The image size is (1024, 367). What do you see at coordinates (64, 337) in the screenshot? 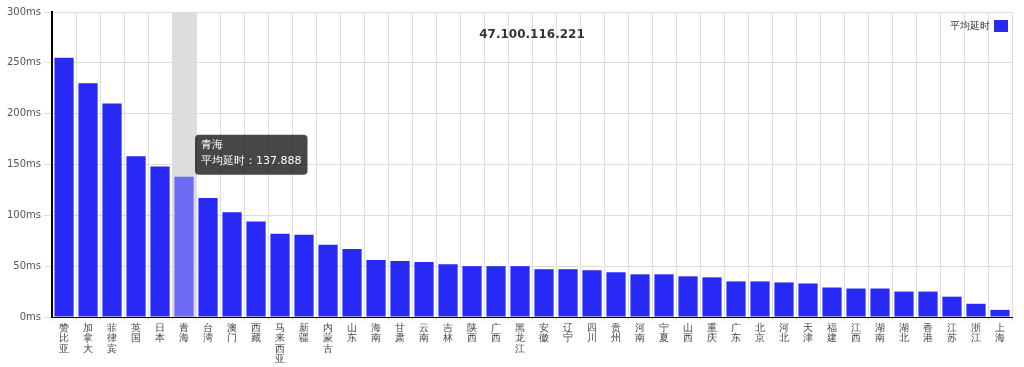
I see `x-tick-label: 赞比亚` at bounding box center [64, 337].